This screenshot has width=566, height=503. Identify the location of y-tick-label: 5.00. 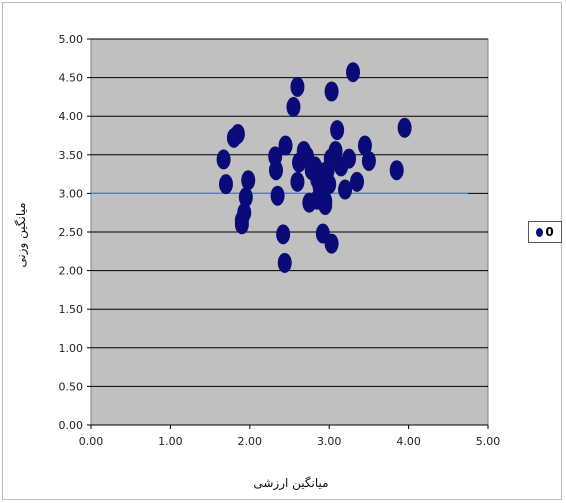
(71, 39).